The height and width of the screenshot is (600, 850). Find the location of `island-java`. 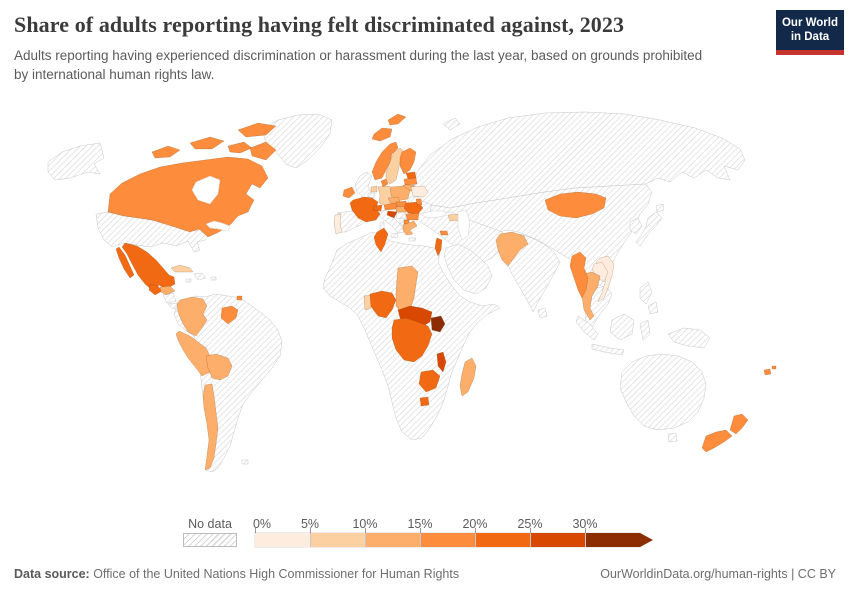

island-java is located at coordinates (608, 349).